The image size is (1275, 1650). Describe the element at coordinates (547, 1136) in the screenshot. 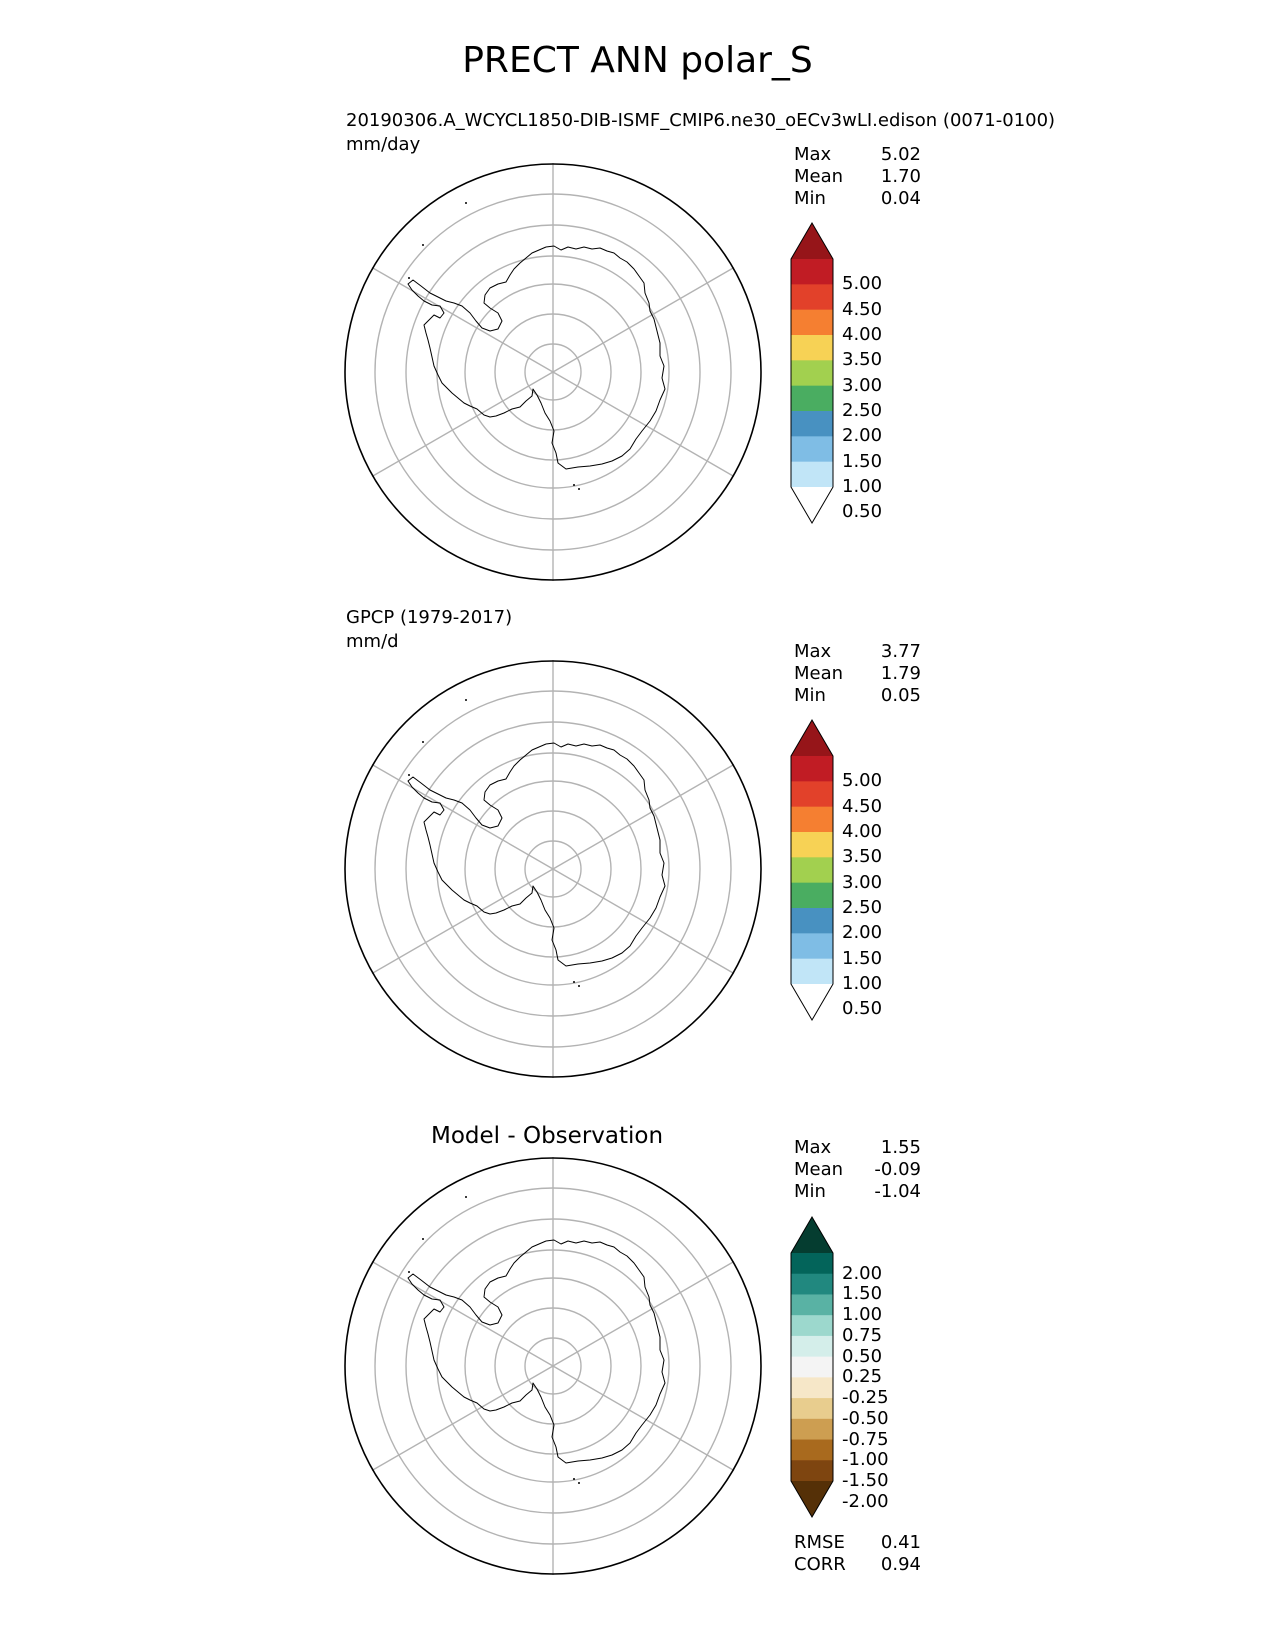

I see `panel-diff-title: Model - Observation` at that location.